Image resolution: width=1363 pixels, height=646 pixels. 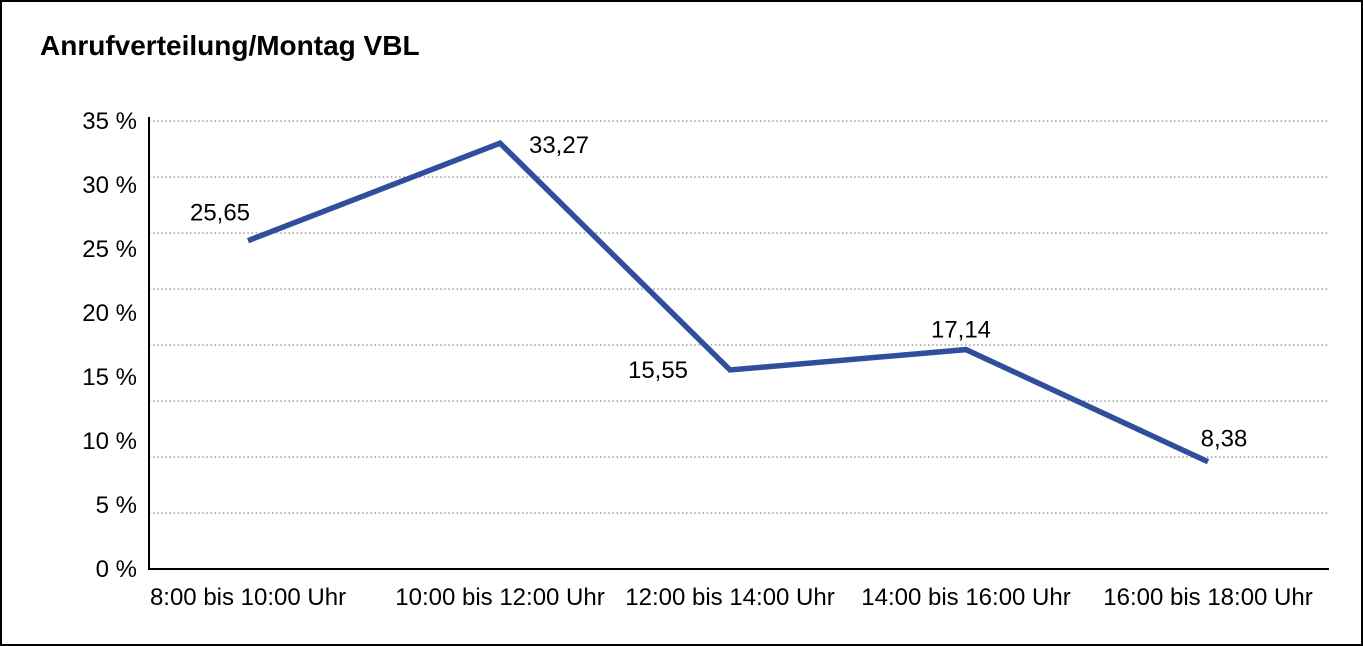 What do you see at coordinates (109, 441) in the screenshot?
I see `y-tick-label: 10 %` at bounding box center [109, 441].